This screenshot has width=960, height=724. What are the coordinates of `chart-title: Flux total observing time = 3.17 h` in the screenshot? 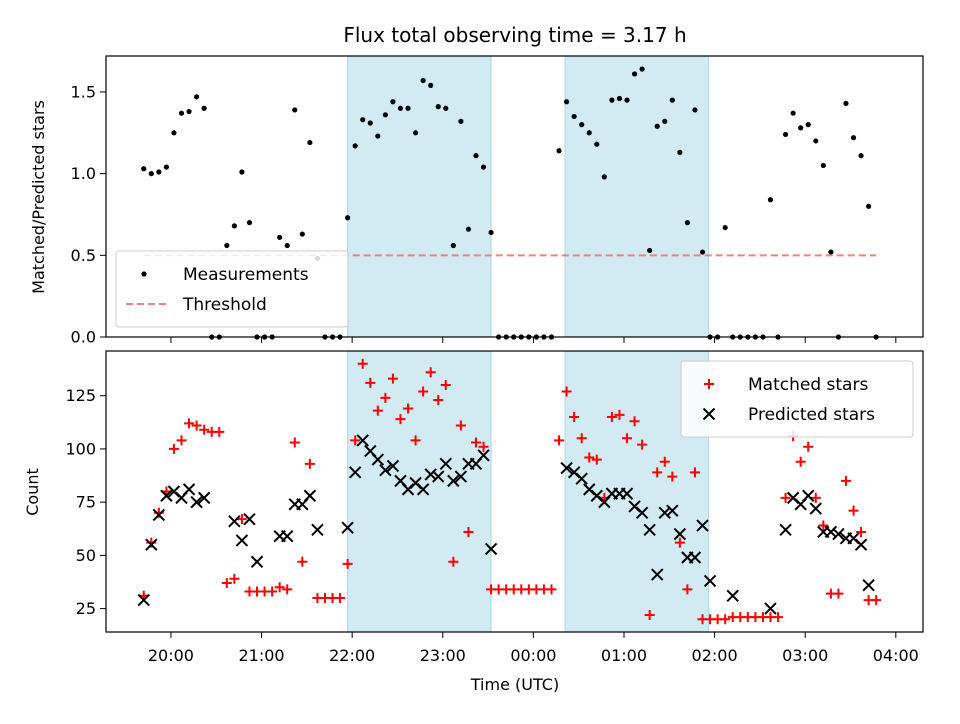 It's located at (514, 35).